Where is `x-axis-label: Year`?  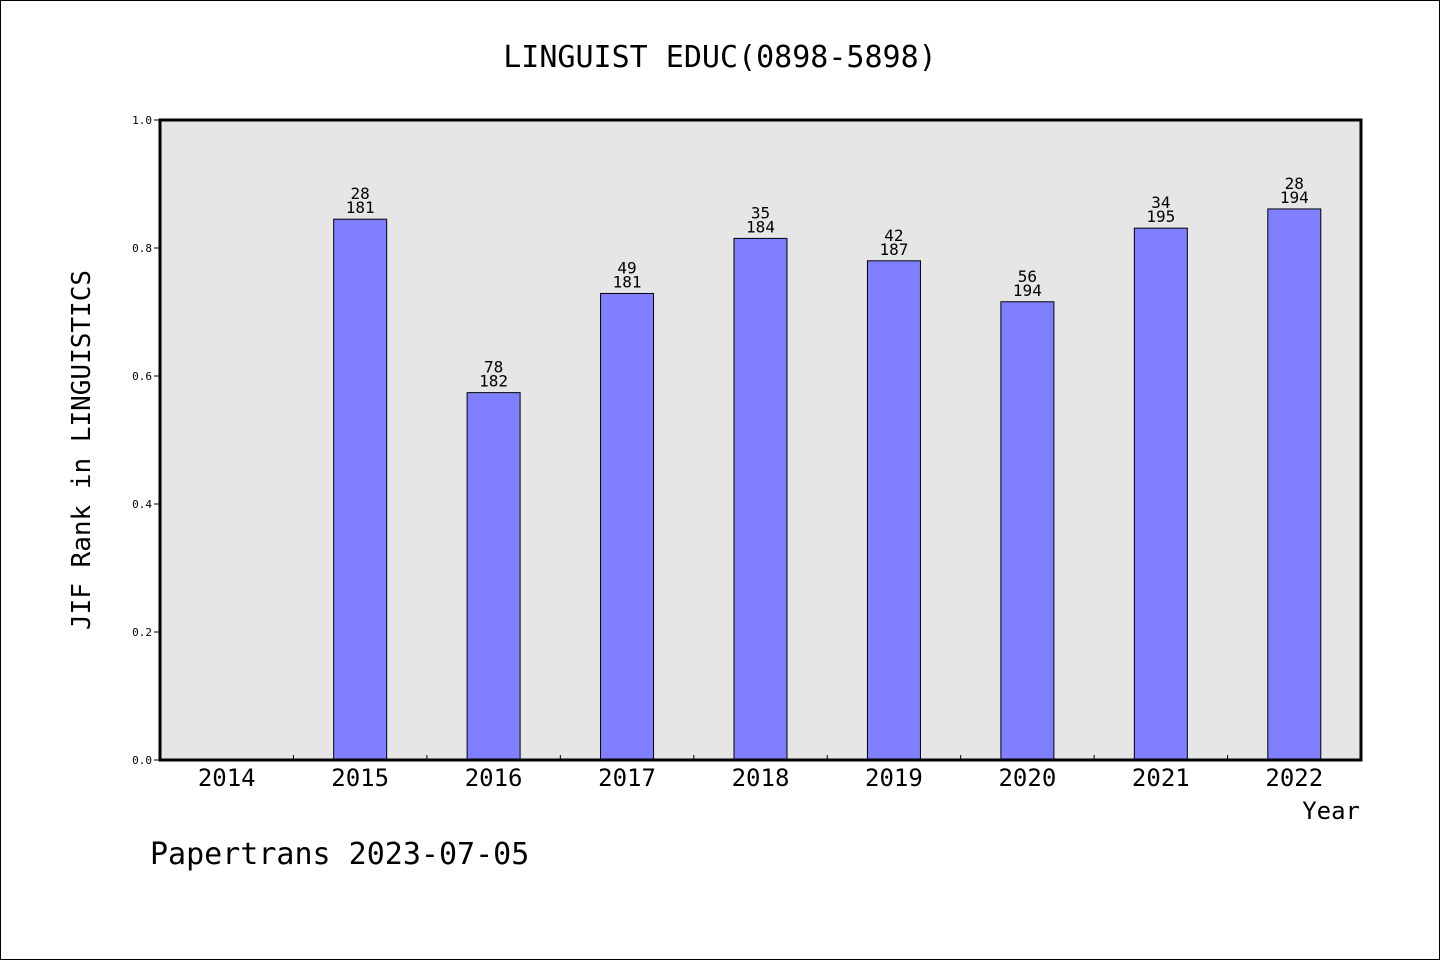 x-axis-label: Year is located at coordinates (1331, 811).